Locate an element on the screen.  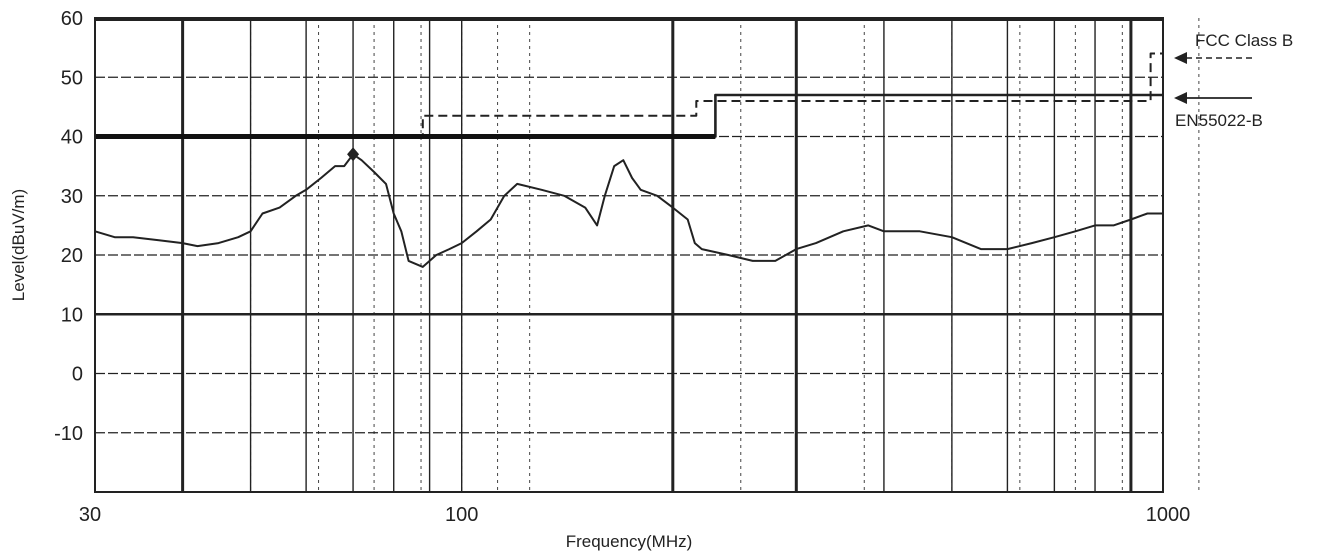
x-tick-label: 100 is located at coordinates (461, 515).